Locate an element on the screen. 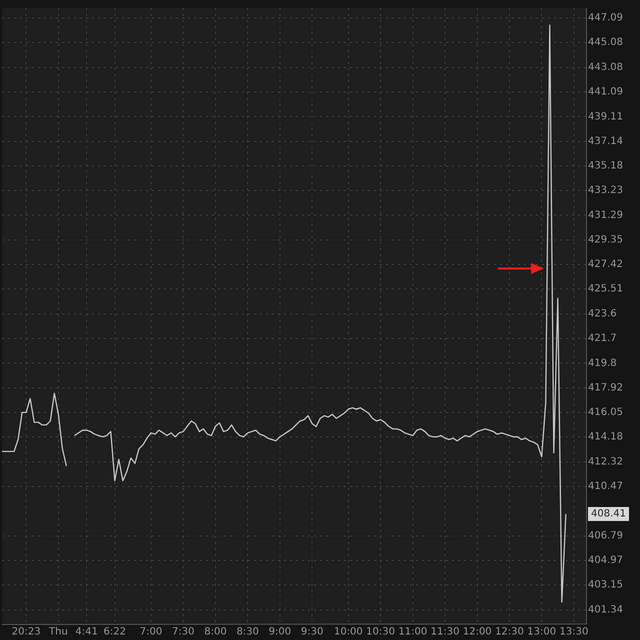  x-tick-label: Thu is located at coordinates (58, 632).